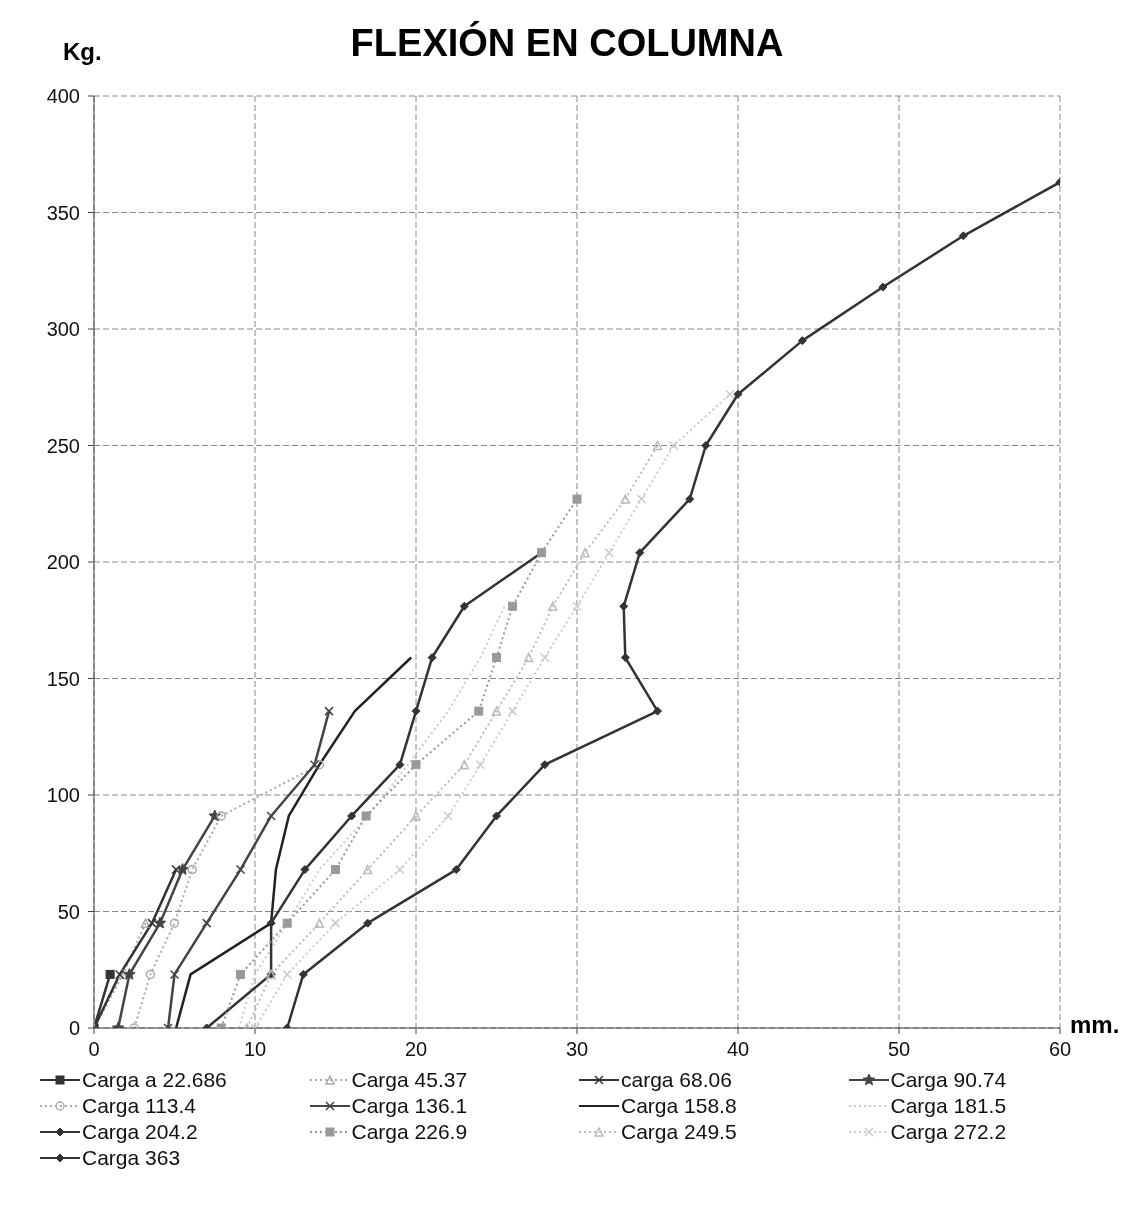  Describe the element at coordinates (679, 1132) in the screenshot. I see `legend-label: Carga 249.5` at that location.